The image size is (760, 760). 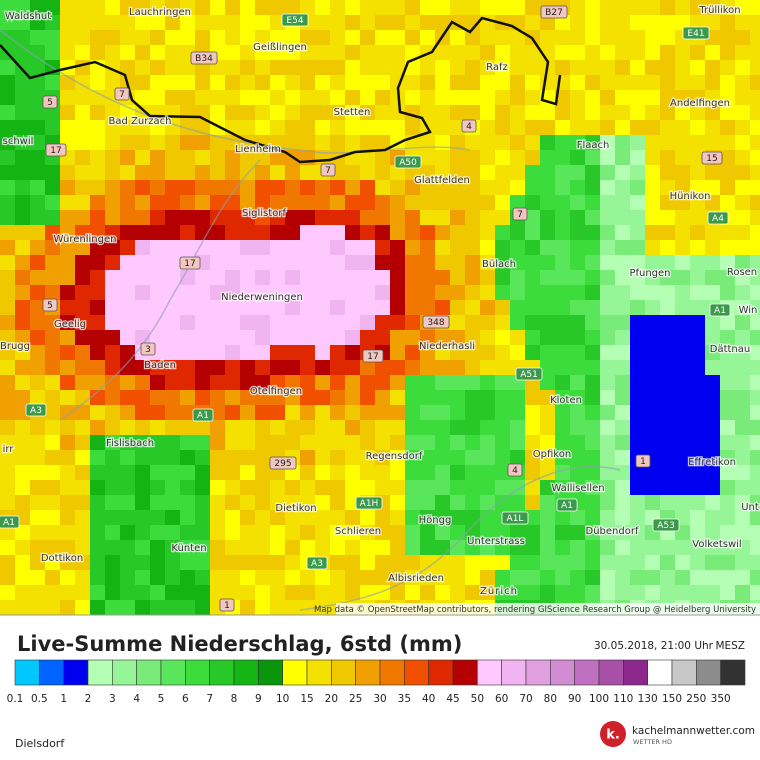 I want to click on place-label: Künten, so click(x=188, y=548).